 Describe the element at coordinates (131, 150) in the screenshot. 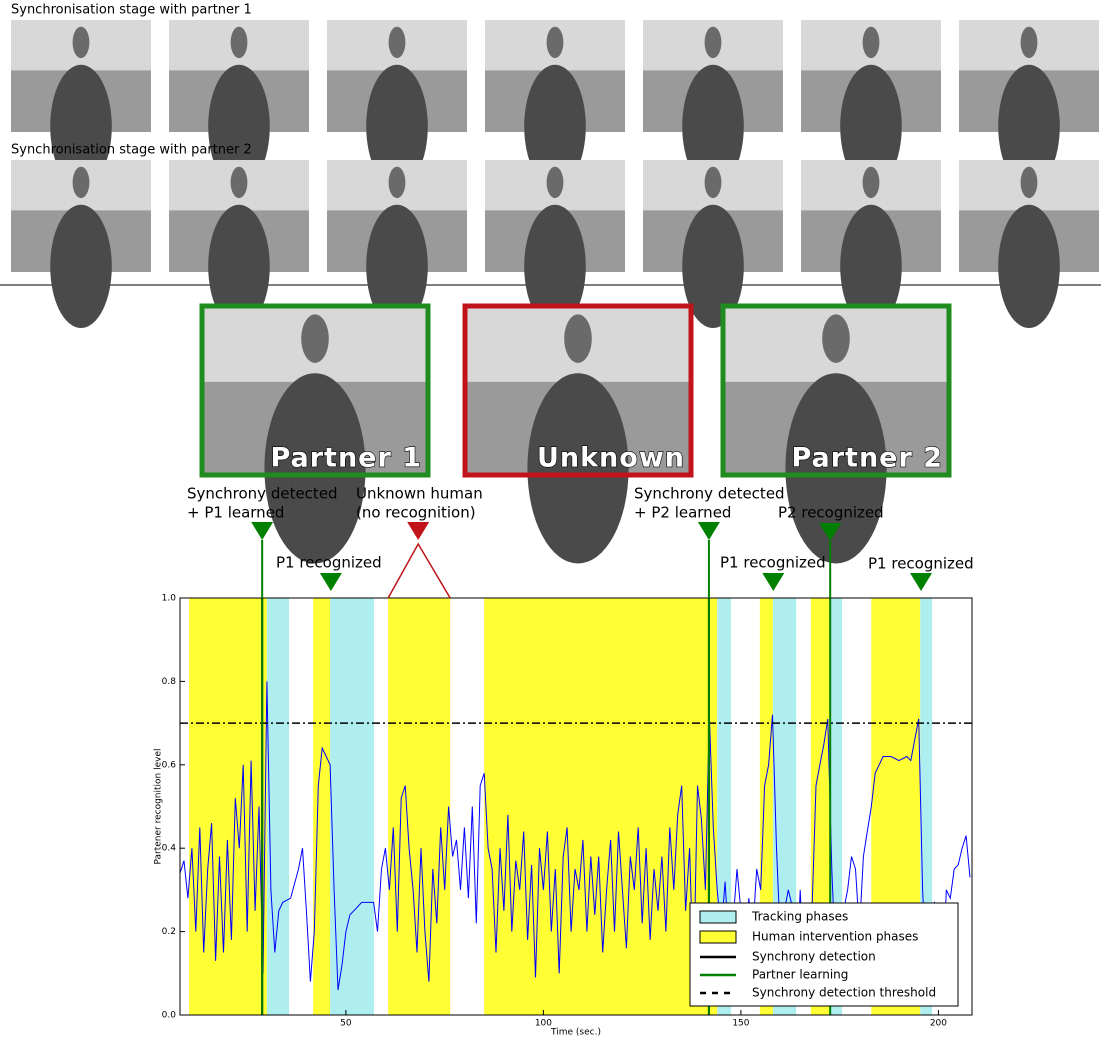

I see `row-title: Synchronisation stage with partner 2` at that location.